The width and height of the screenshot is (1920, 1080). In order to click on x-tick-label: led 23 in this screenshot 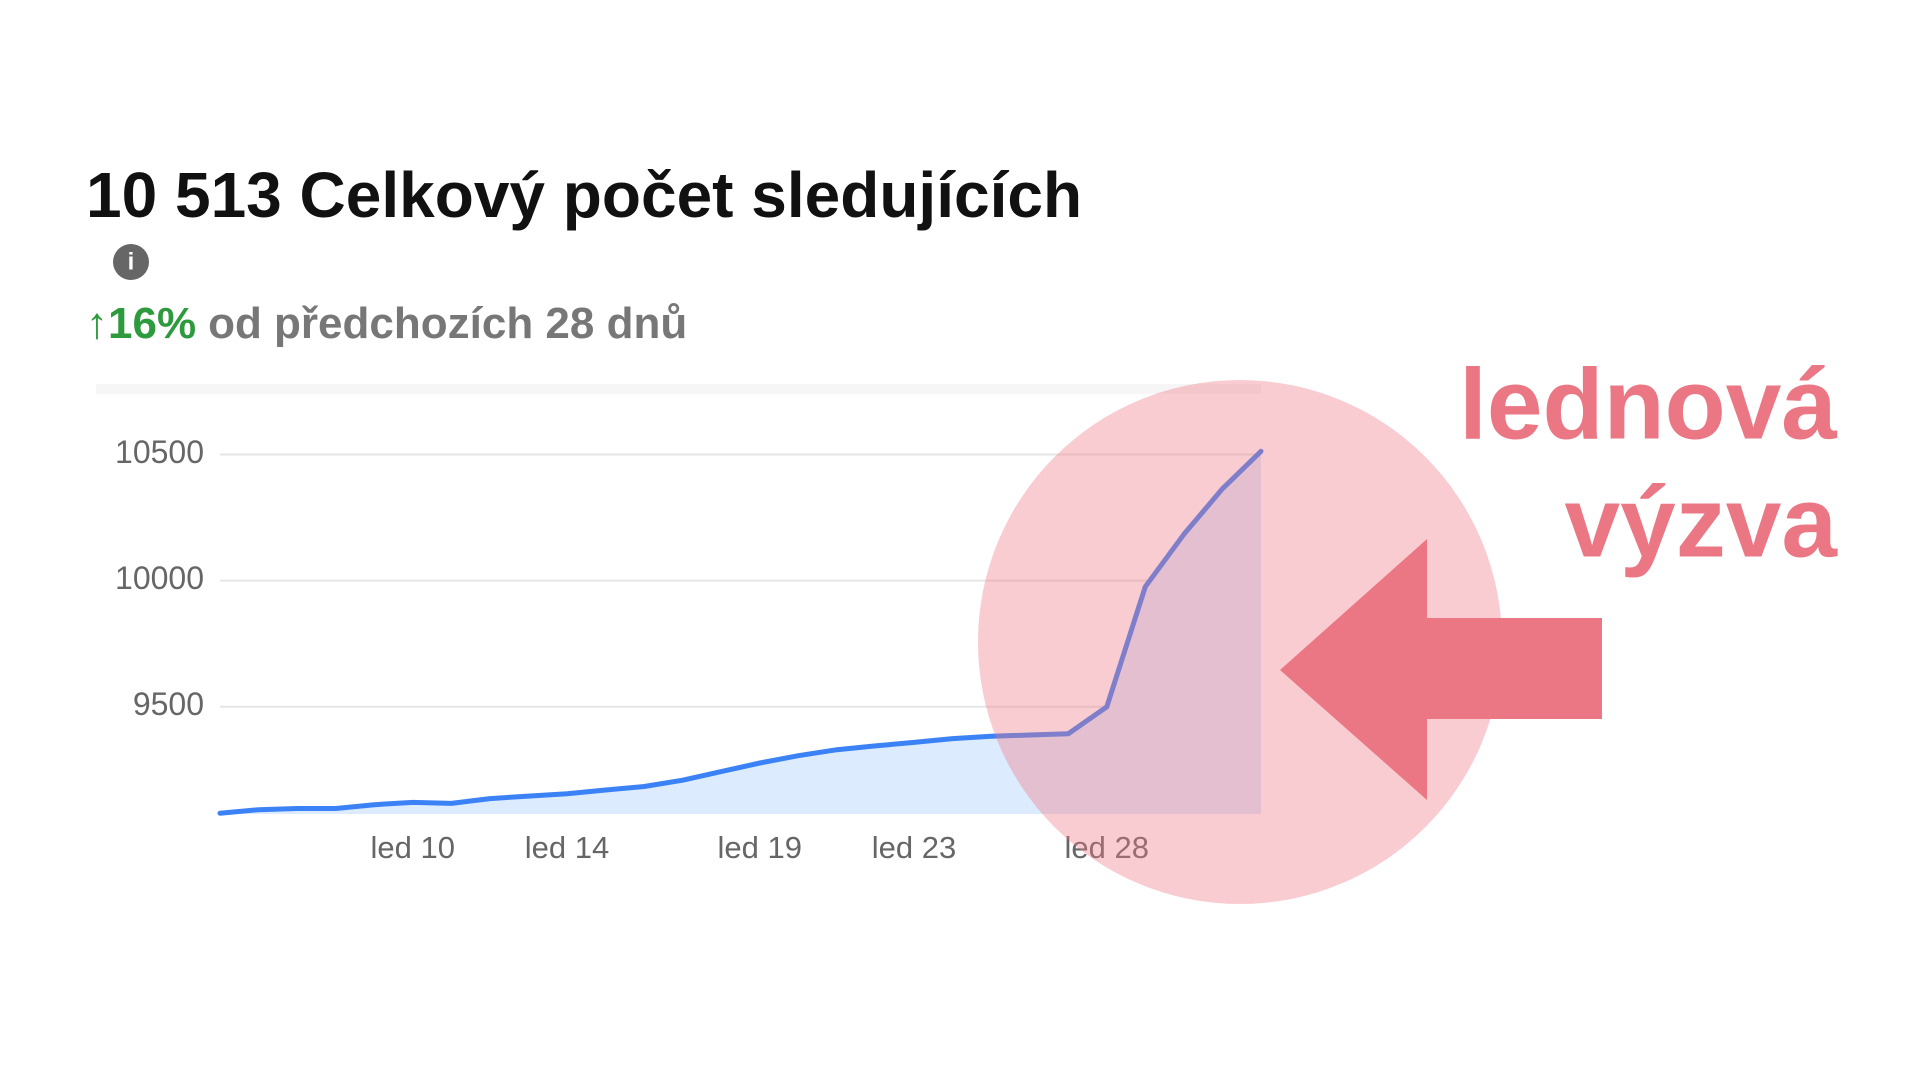, I will do `click(914, 847)`.